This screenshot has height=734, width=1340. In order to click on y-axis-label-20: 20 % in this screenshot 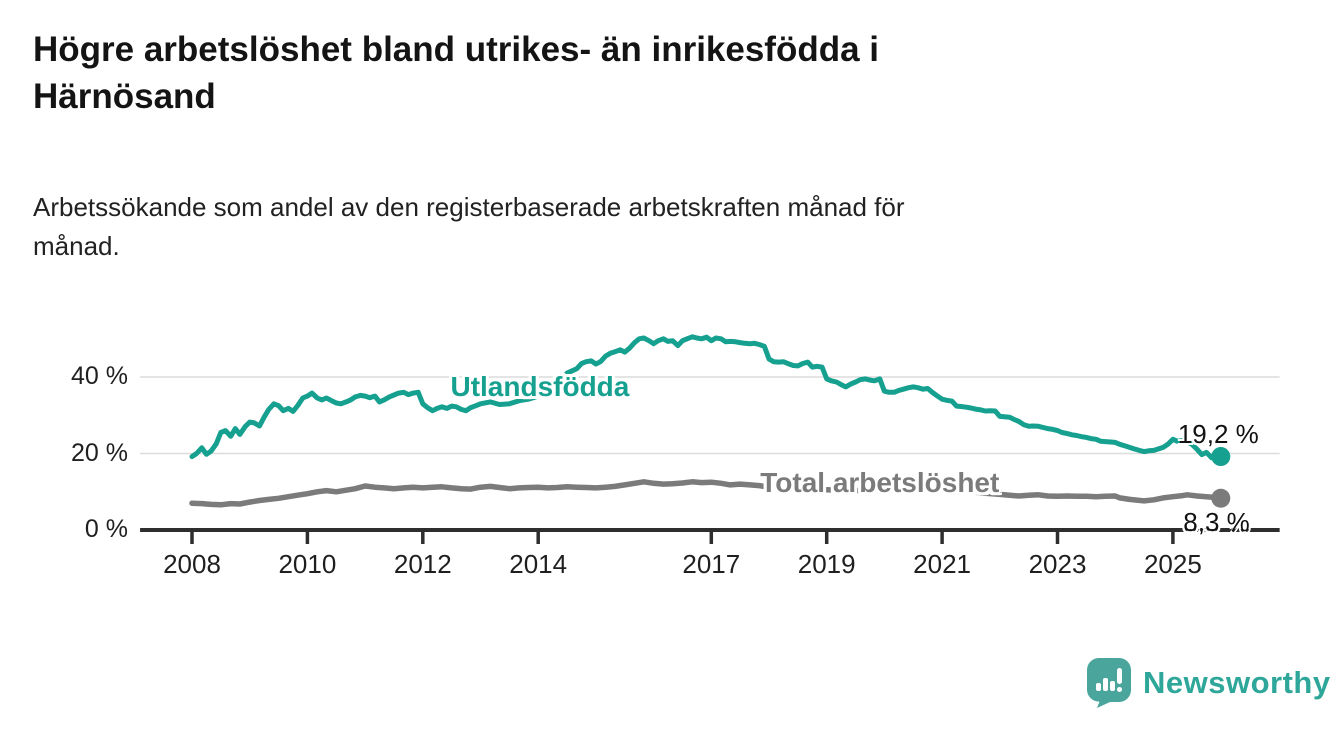, I will do `click(99, 452)`.